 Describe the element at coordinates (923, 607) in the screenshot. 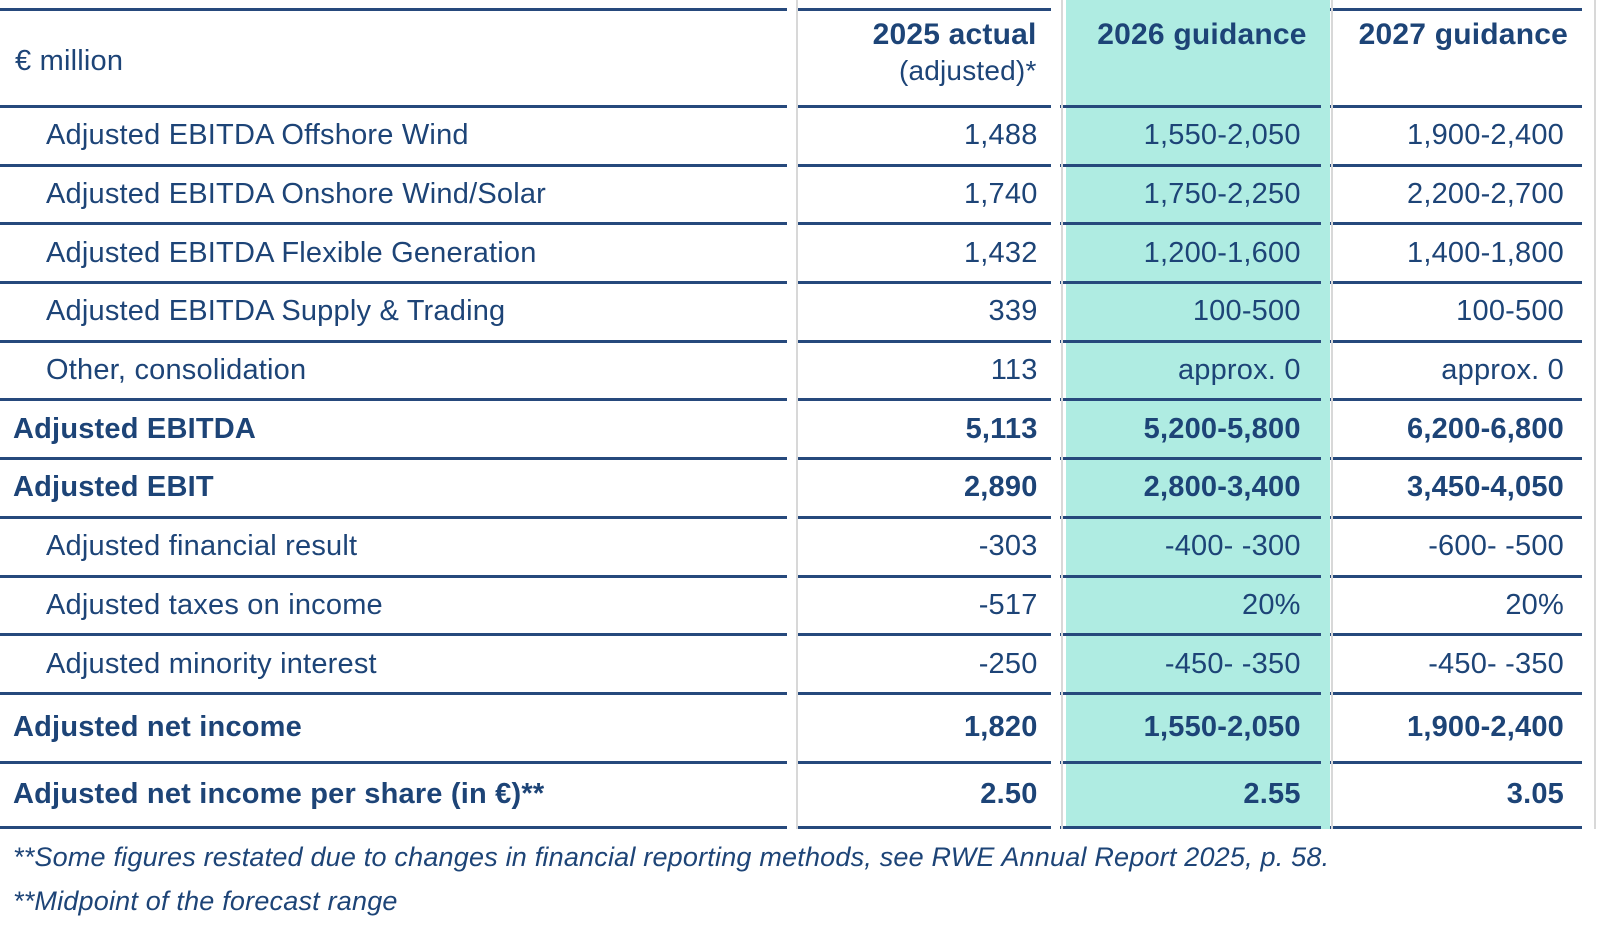

I see `value-2025: -517` at that location.